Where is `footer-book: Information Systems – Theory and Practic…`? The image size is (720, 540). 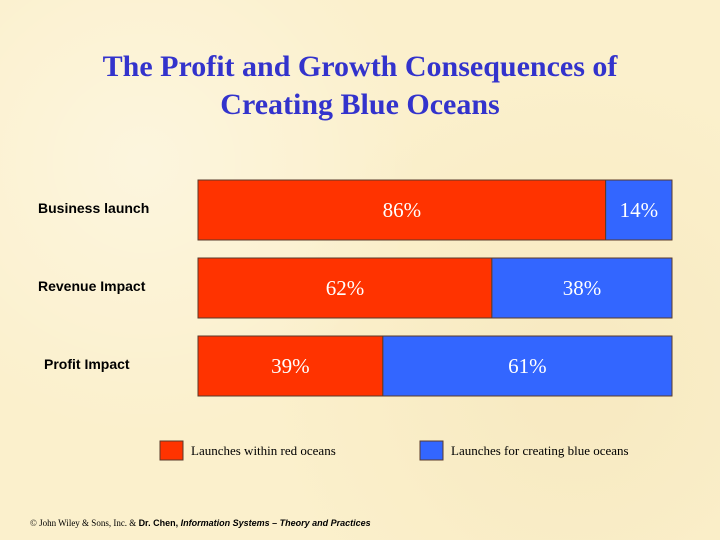
footer-book: Information Systems – Theory and Practic… is located at coordinates (275, 523).